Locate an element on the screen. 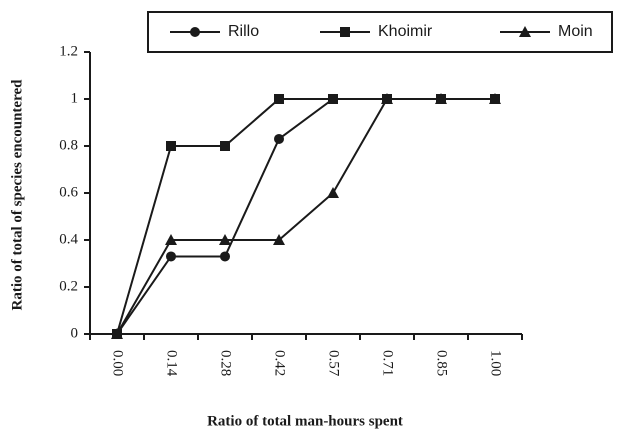 The image size is (625, 432). y-tick-label: 0.8 is located at coordinates (68, 145).